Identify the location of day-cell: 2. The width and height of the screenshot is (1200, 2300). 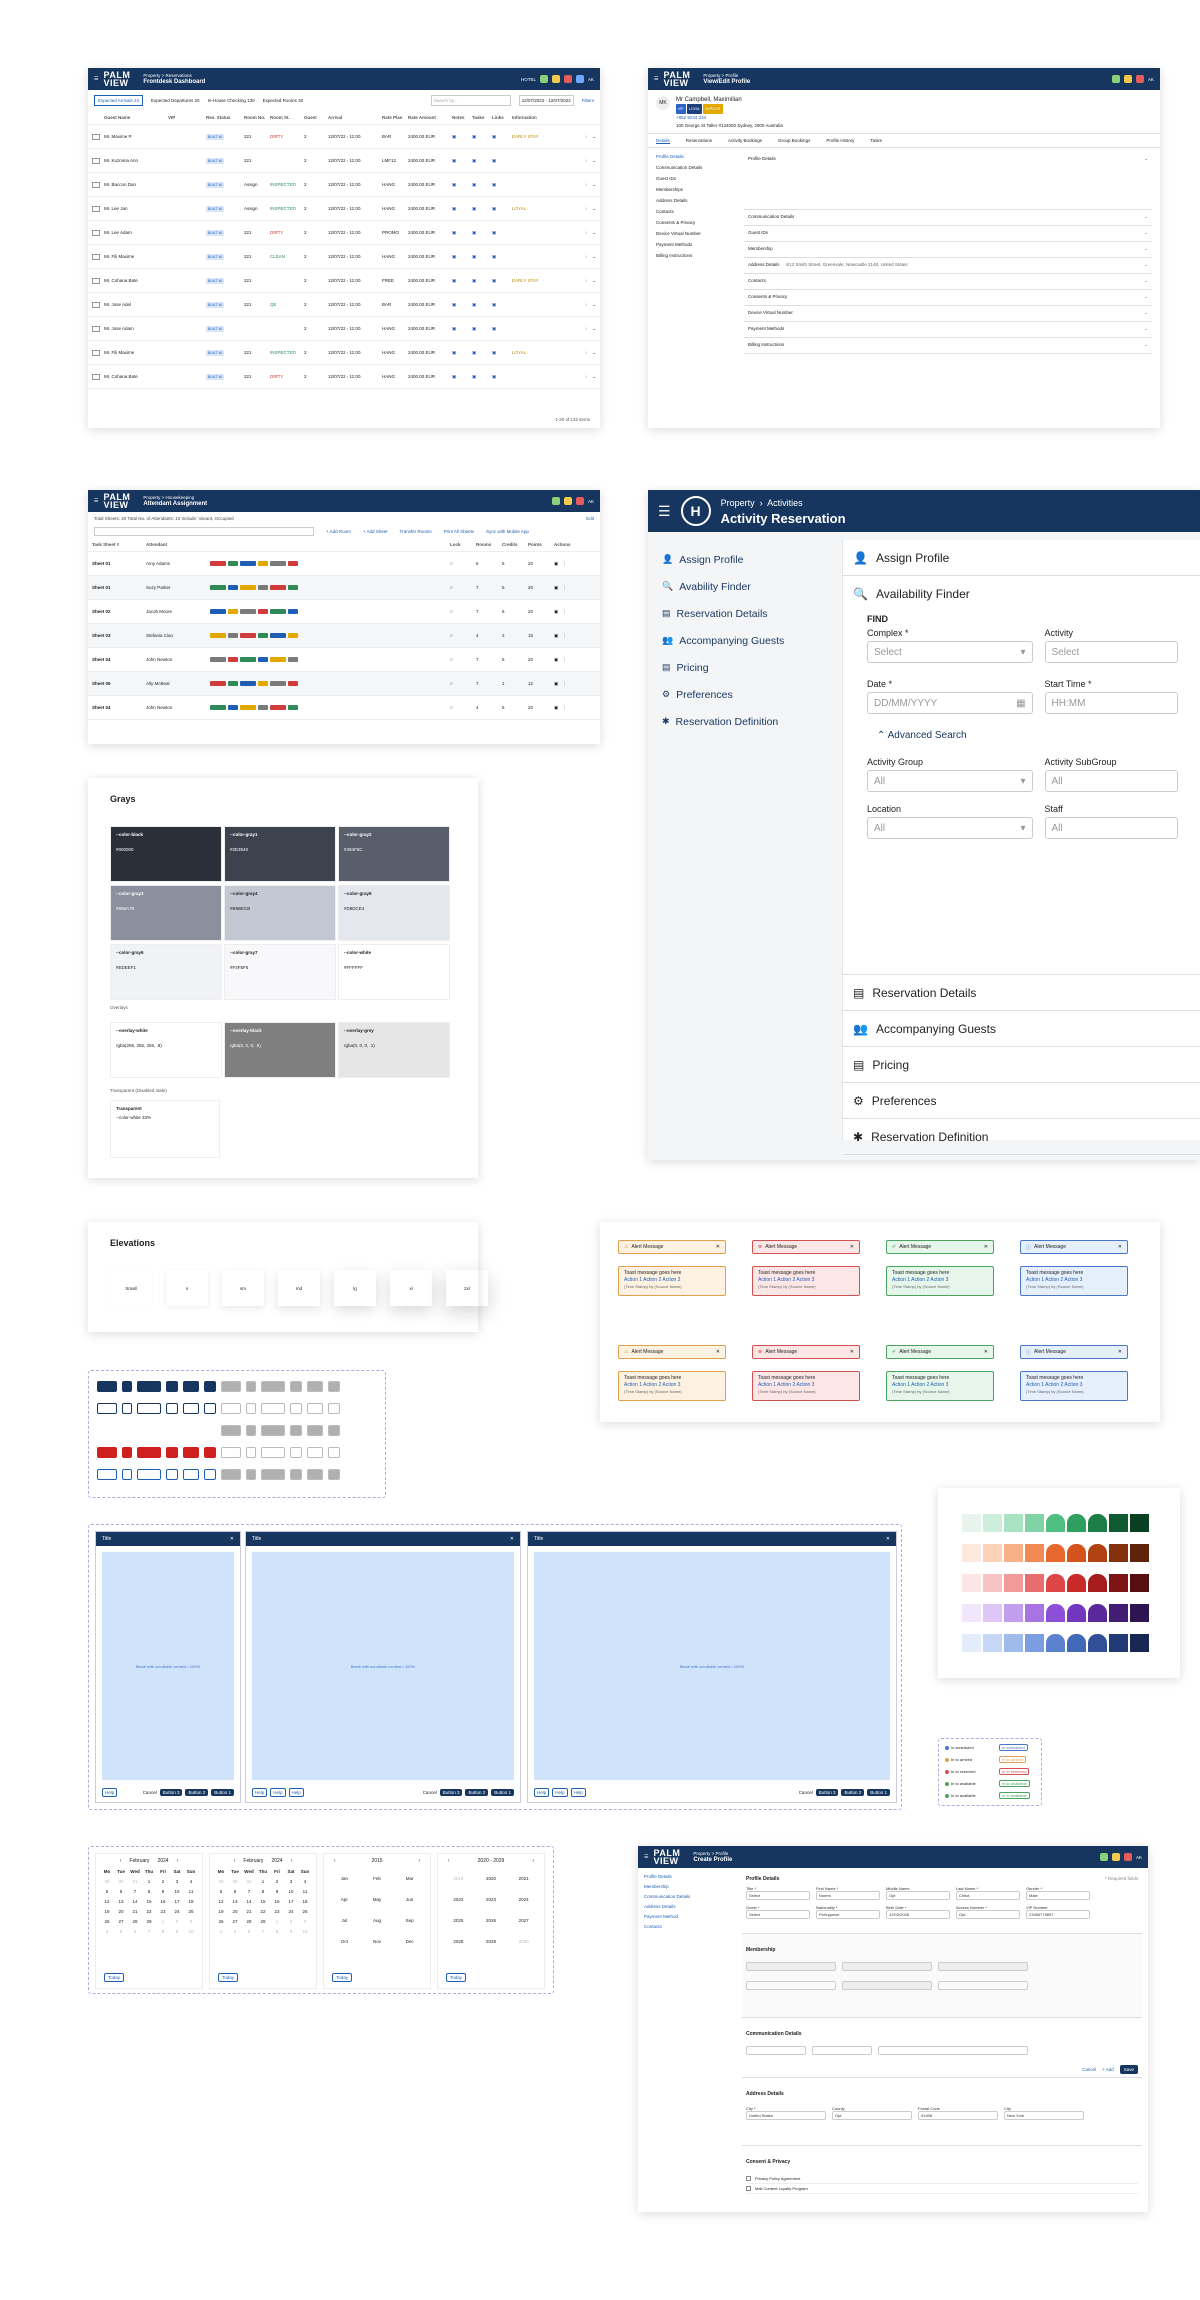
(291, 1921).